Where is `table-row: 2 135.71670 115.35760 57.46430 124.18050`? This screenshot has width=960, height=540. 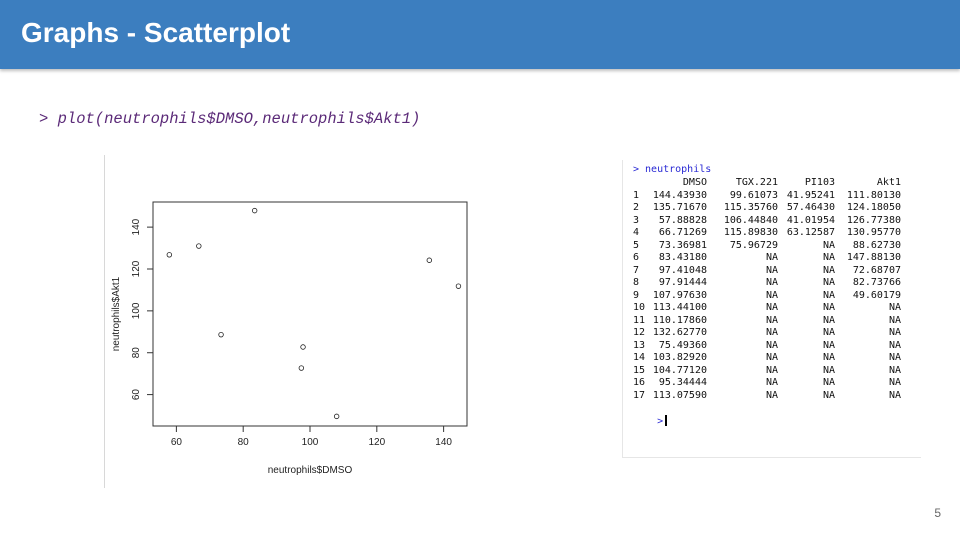
table-row: 2 135.71670 115.35760 57.46430 124.18050 is located at coordinates (777, 208).